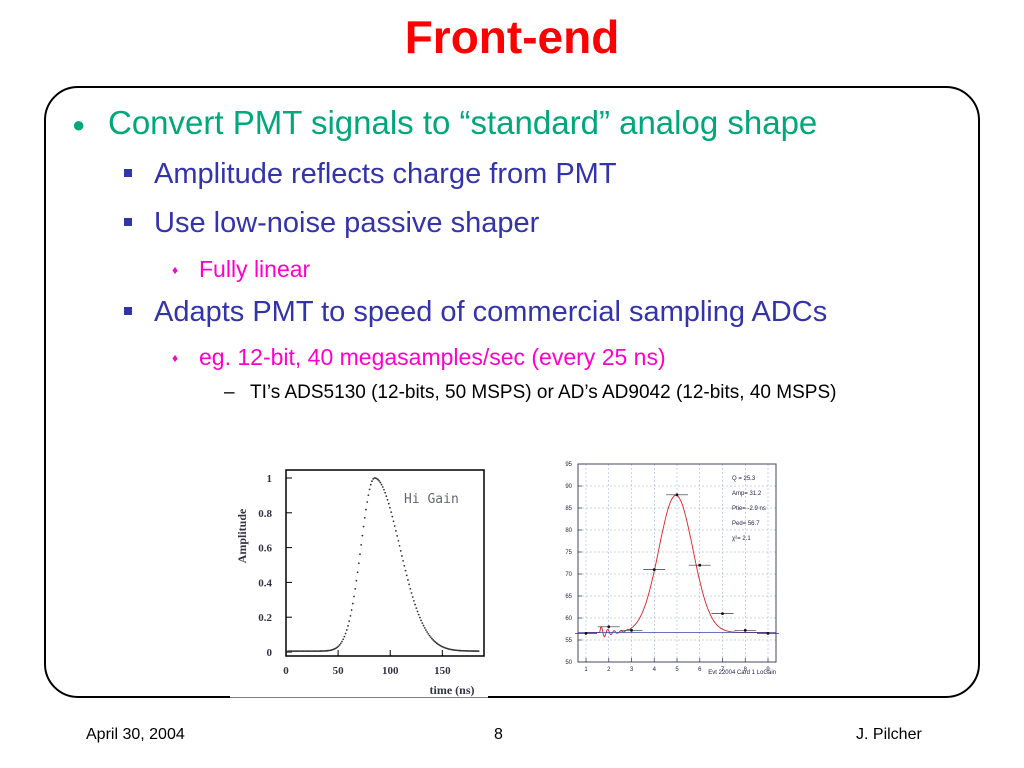  What do you see at coordinates (586, 670) in the screenshot?
I see `plot2-x-tick-label: 1` at bounding box center [586, 670].